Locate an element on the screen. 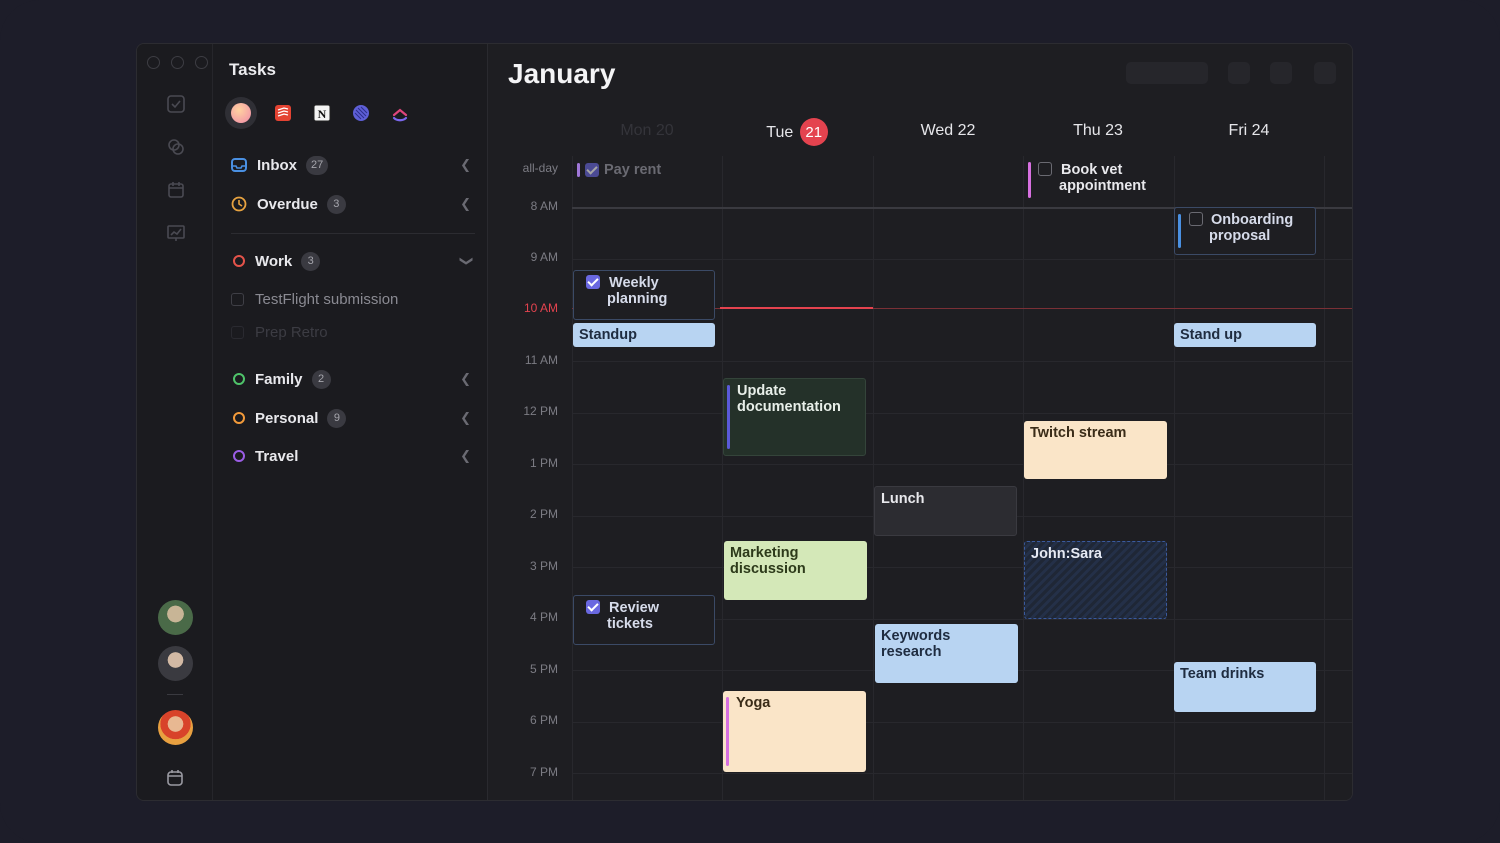 This screenshot has height=843, width=1500. sidebar-item-travel: Travel ❮ is located at coordinates (353, 456).